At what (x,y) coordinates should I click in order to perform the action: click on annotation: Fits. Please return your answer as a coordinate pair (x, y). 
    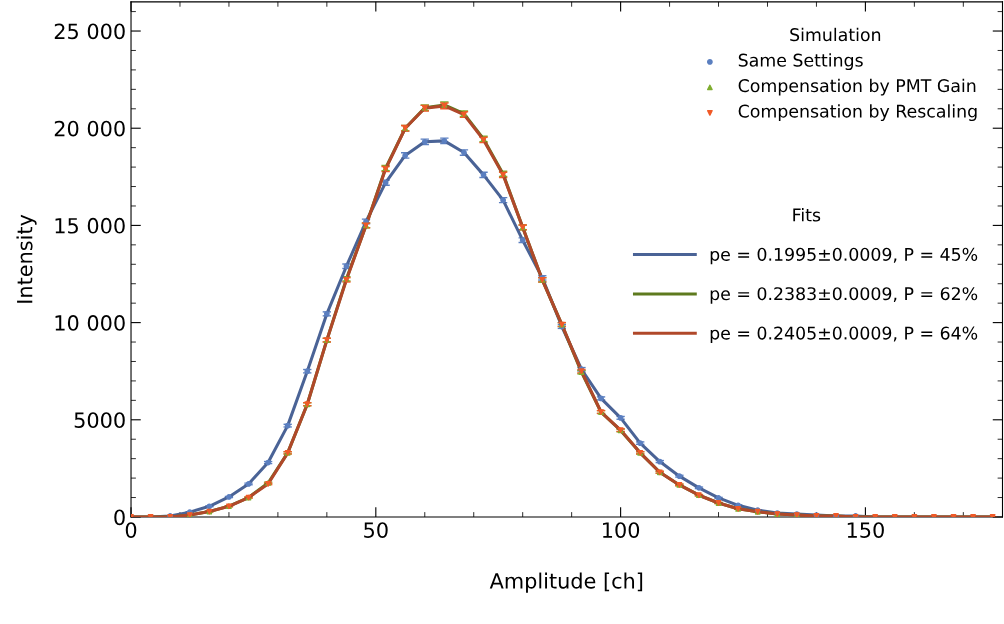
    Looking at the image, I should click on (807, 215).